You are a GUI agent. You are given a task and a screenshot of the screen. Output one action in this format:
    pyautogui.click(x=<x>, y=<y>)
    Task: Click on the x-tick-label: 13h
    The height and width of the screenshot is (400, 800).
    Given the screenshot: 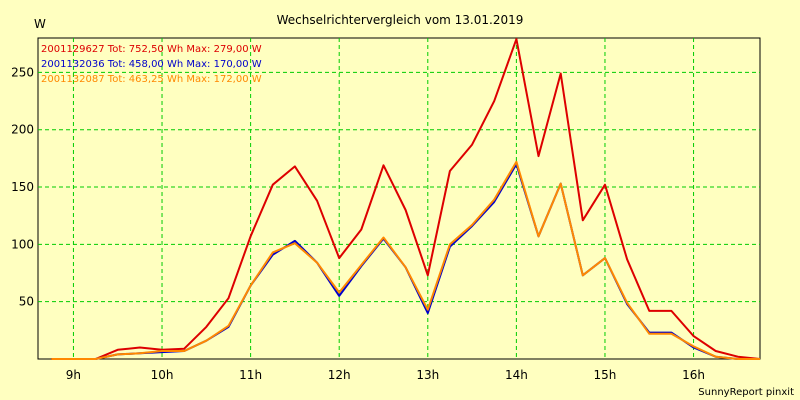 What is the action you would take?
    pyautogui.click(x=427, y=375)
    